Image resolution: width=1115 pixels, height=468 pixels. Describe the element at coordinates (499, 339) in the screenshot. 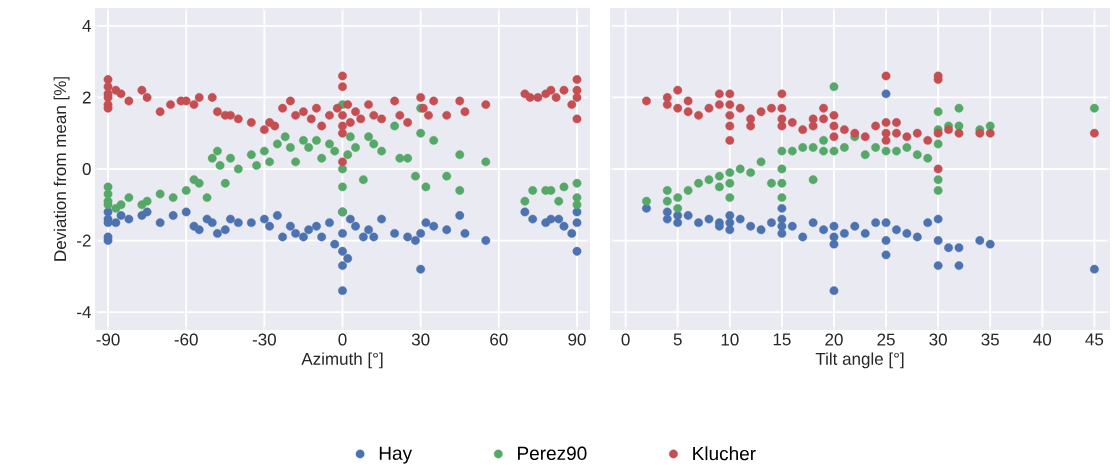

I see `x-tick-label: 60` at that location.